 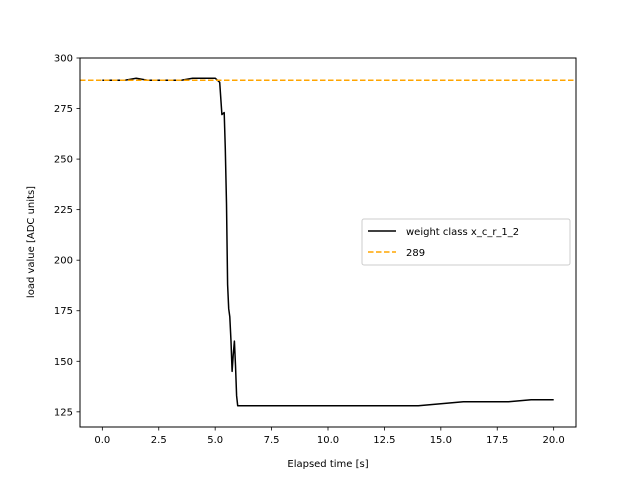 I want to click on x-tick-label: 0.0, so click(x=102, y=440).